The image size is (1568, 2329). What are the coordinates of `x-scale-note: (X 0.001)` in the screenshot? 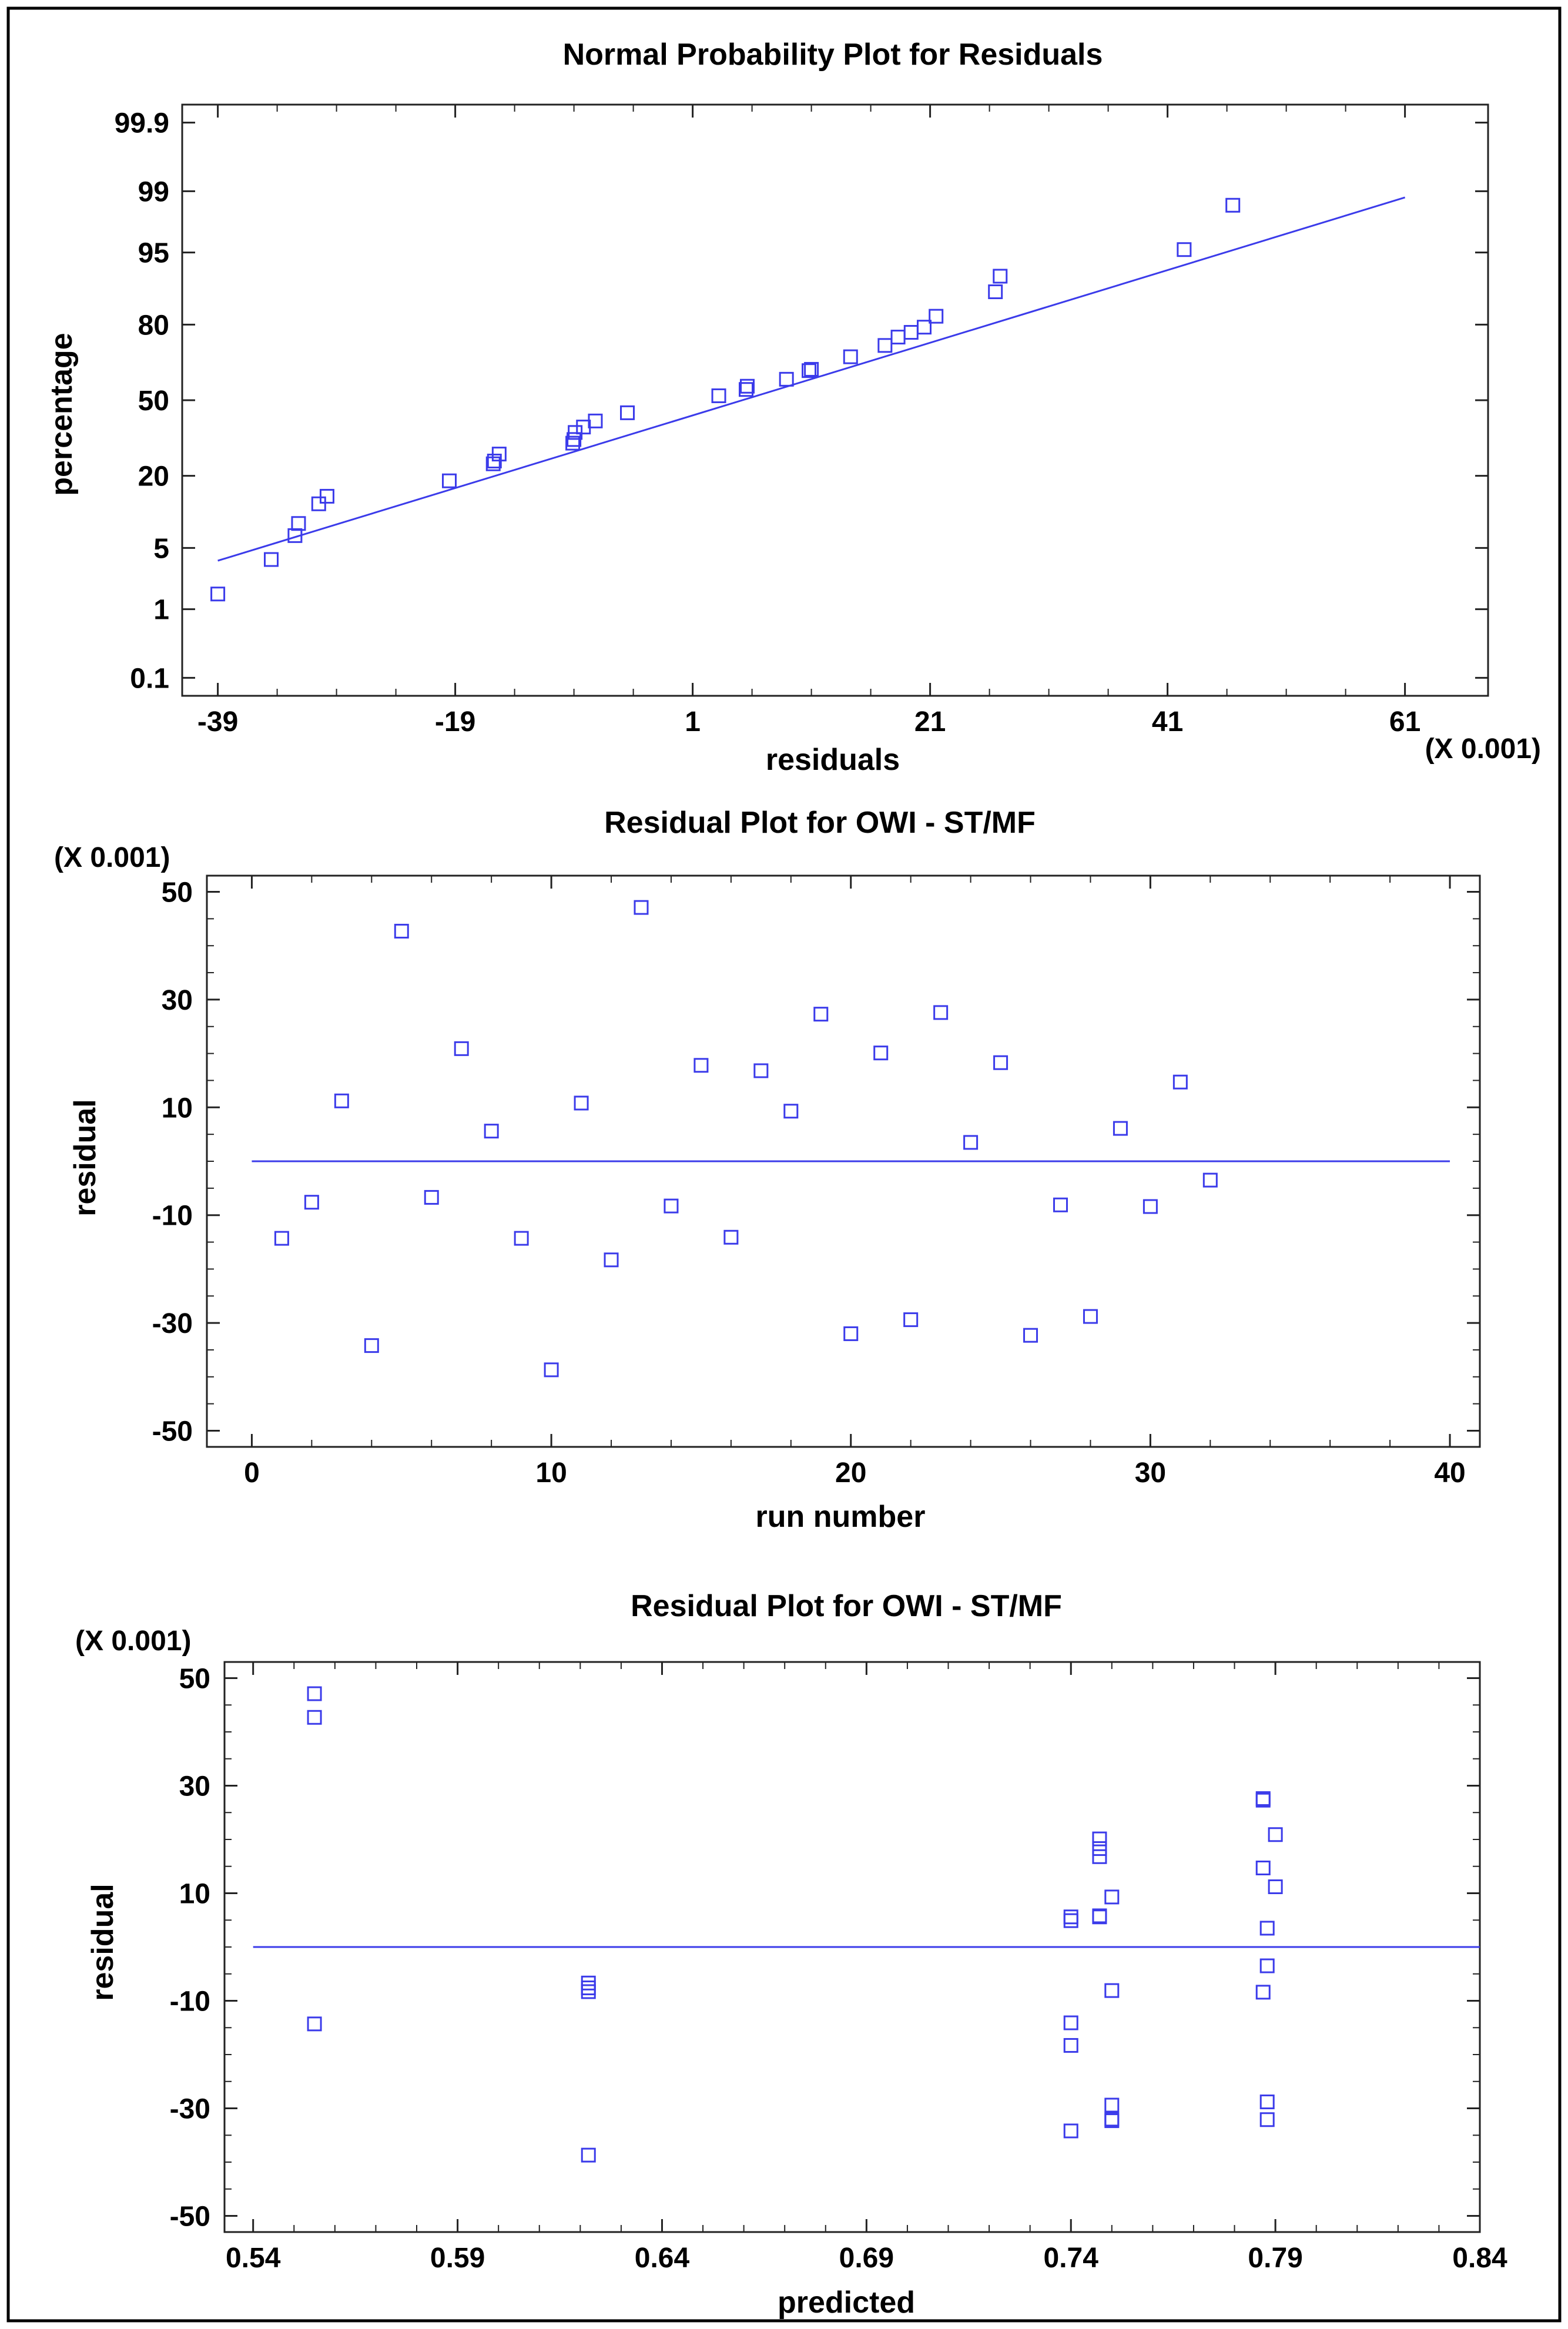 It's located at (1483, 749).